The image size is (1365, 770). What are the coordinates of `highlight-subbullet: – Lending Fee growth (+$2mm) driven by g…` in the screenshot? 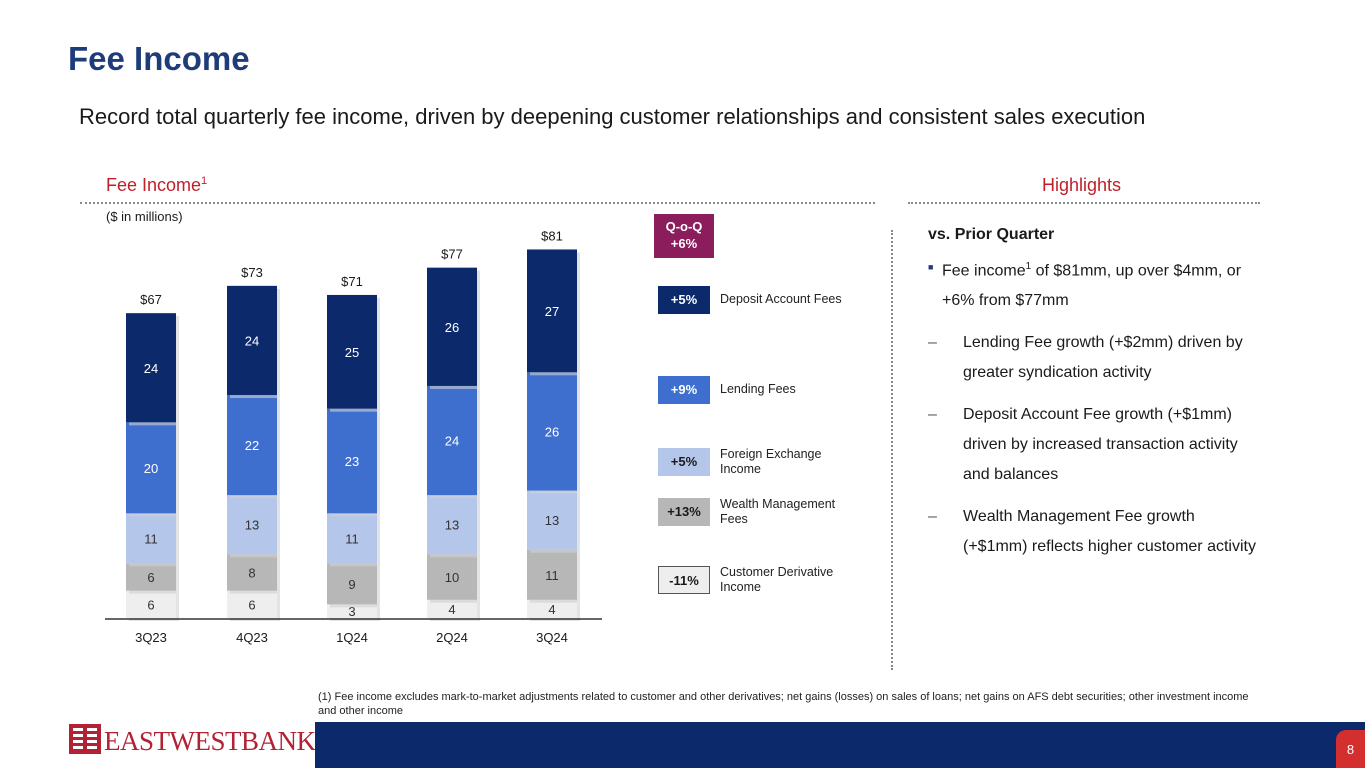 It's located at (1095, 358).